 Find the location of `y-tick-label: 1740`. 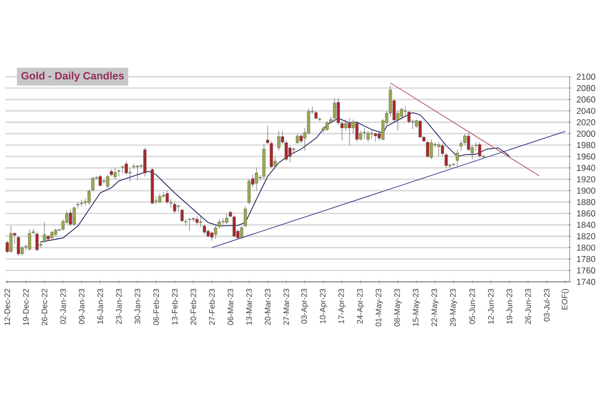

y-tick-label: 1740 is located at coordinates (586, 281).